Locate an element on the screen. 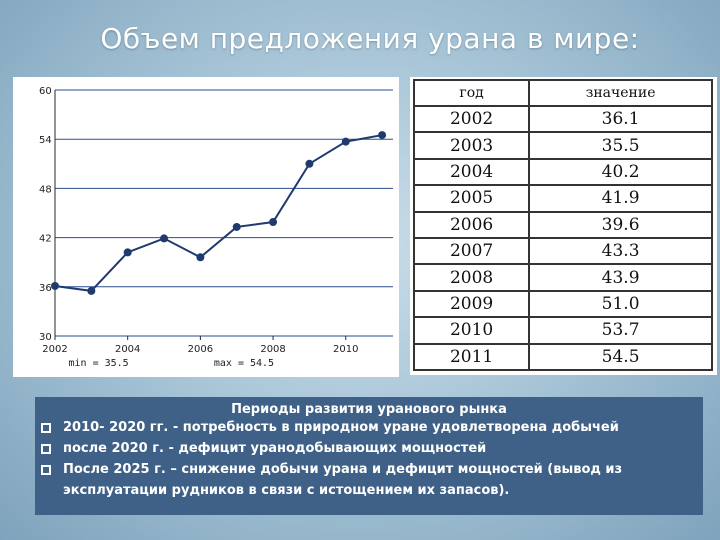  cell-value: 40.2 is located at coordinates (620, 172).